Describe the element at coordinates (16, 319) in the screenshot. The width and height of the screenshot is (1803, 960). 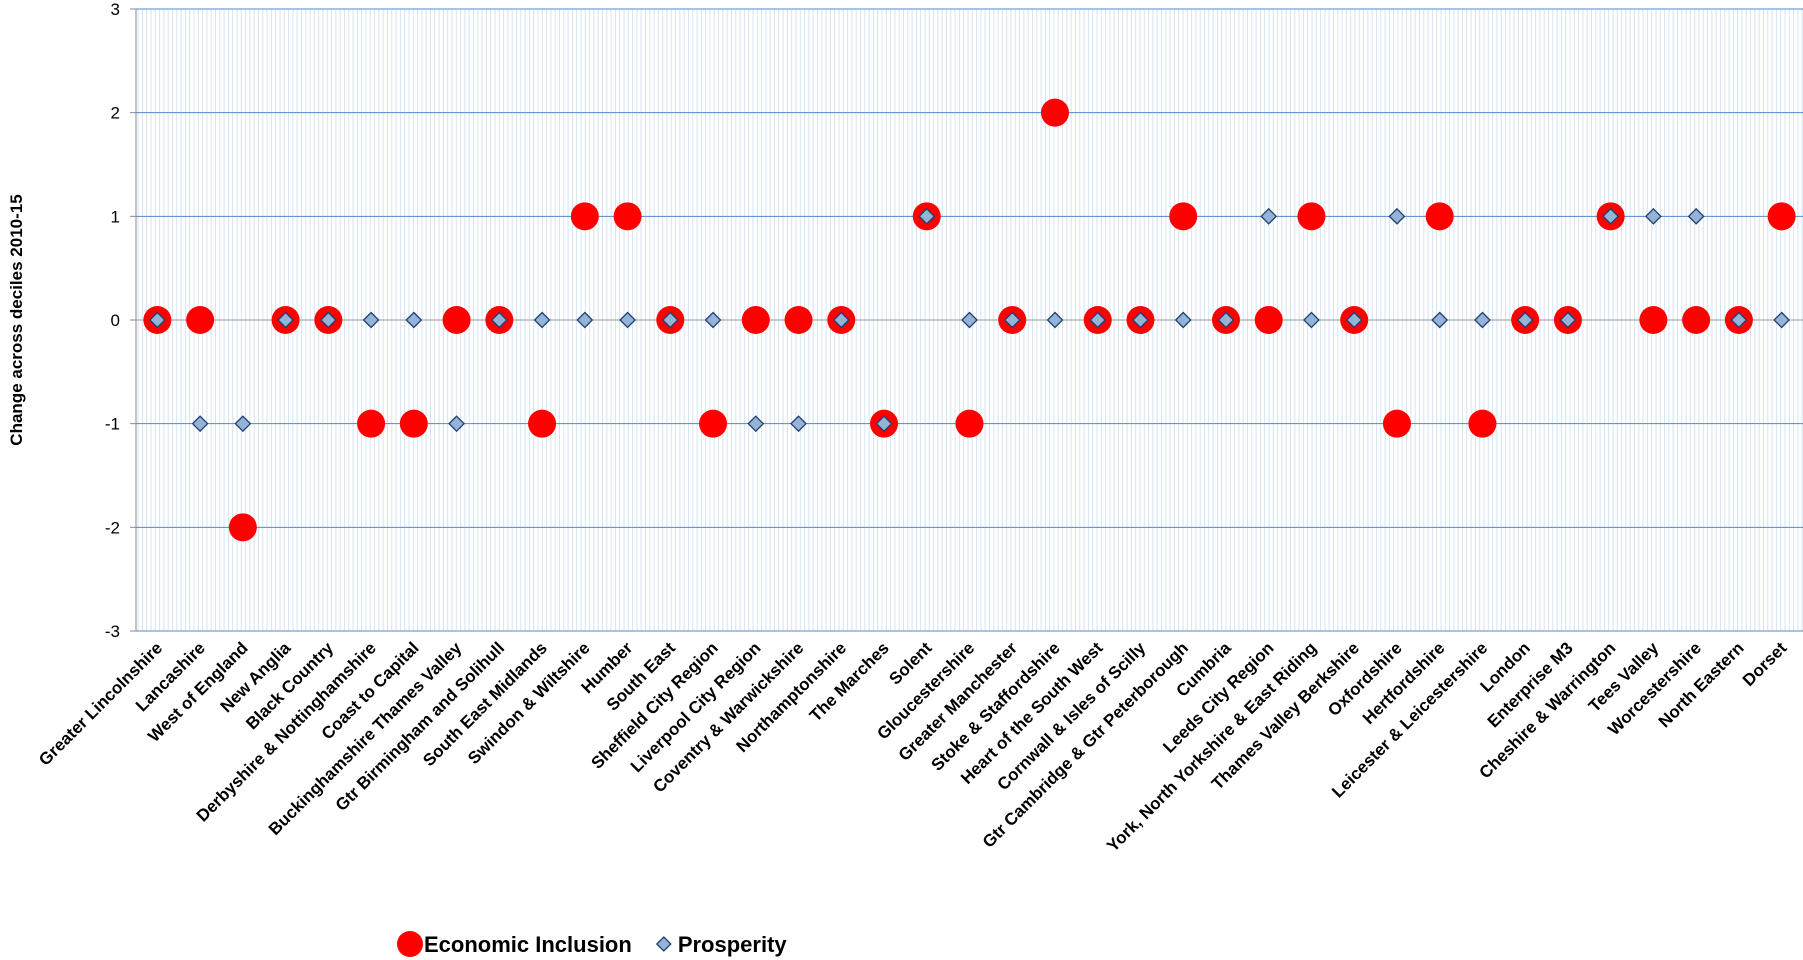
I see `y-axis-title: Change across deciles 2010-15` at that location.